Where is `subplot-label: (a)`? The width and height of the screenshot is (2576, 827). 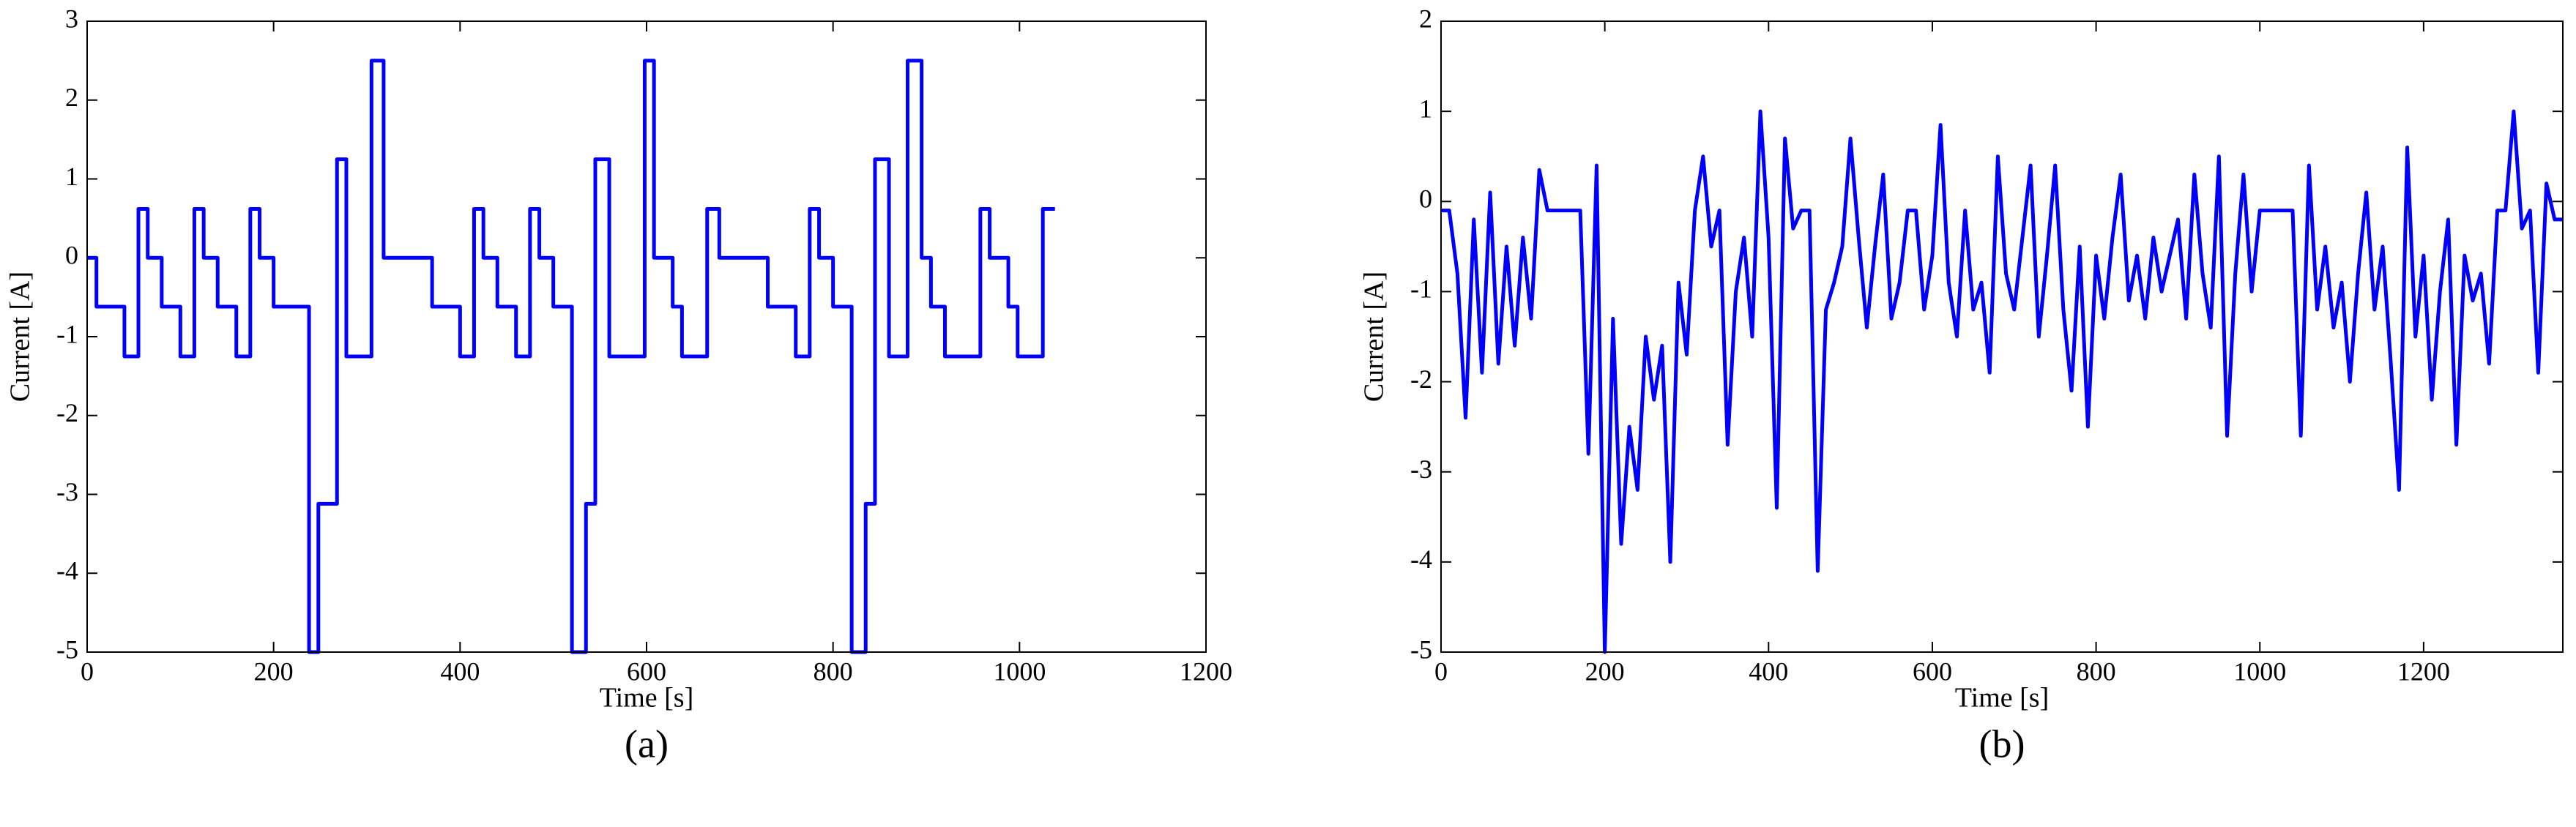 subplot-label: (a) is located at coordinates (647, 744).